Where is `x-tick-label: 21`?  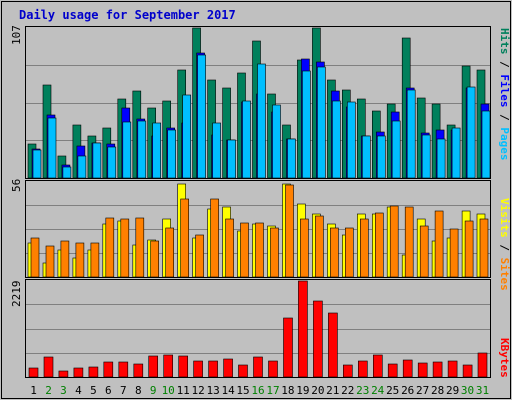 x-tick-label: 21 is located at coordinates (332, 390).